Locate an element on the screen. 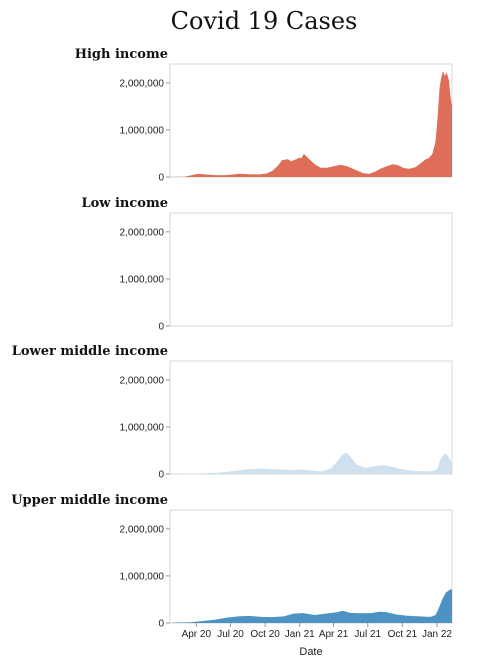  chart-title: Covid 19 Cases is located at coordinates (264, 21).